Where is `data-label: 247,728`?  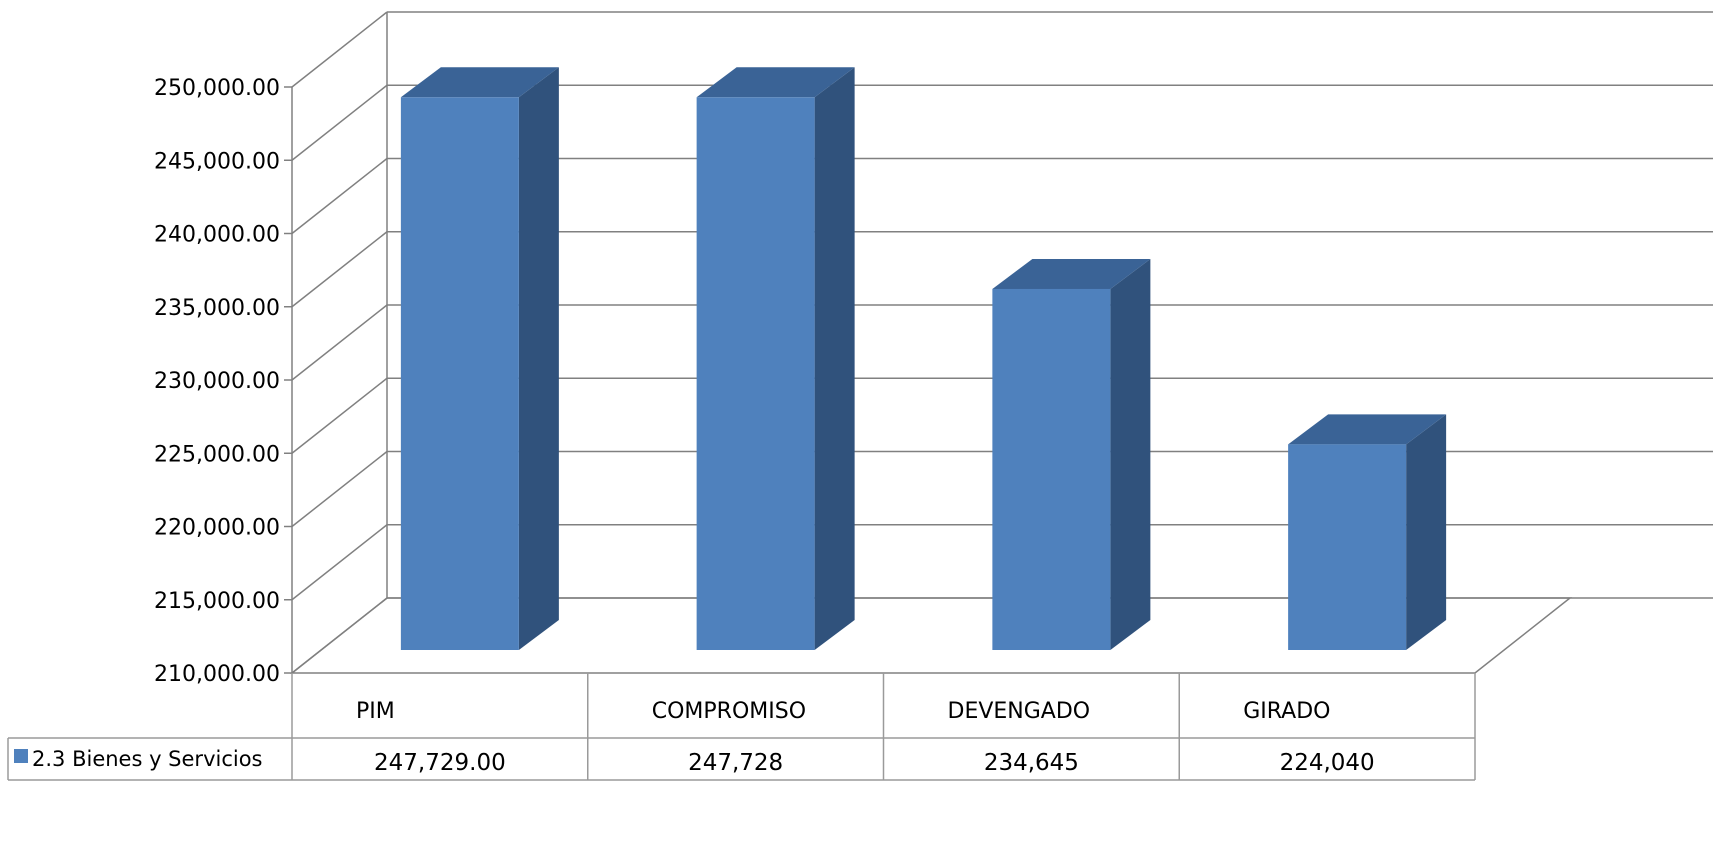 data-label: 247,728 is located at coordinates (735, 763).